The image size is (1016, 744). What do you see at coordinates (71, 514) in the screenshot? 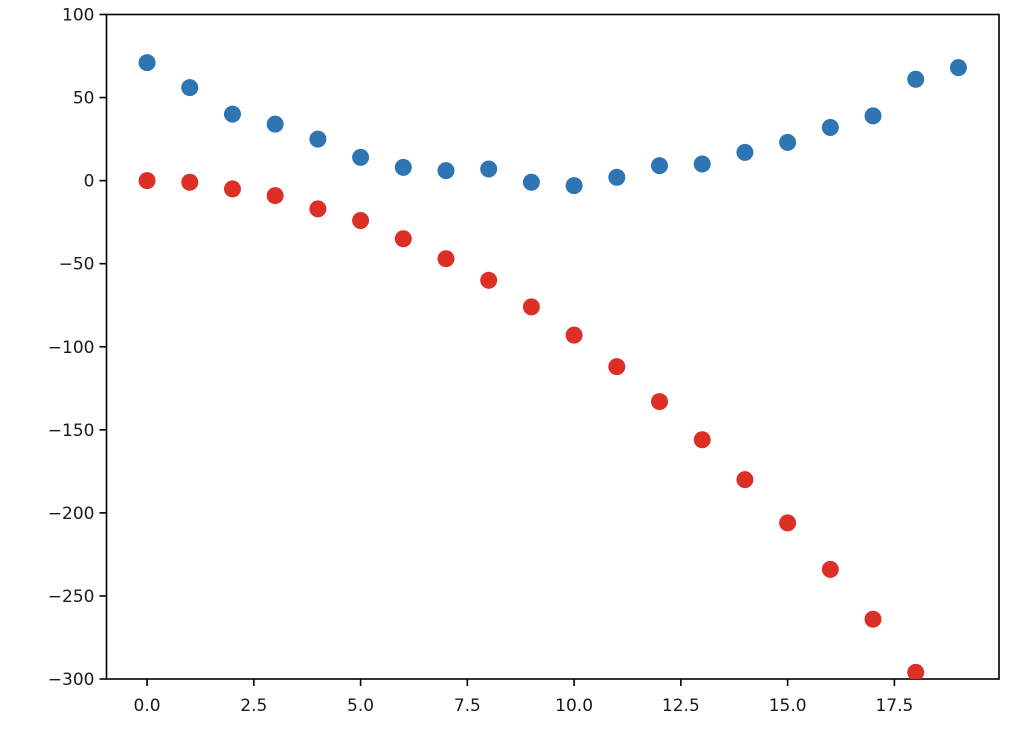
I see `y-tick-label: −200` at bounding box center [71, 514].